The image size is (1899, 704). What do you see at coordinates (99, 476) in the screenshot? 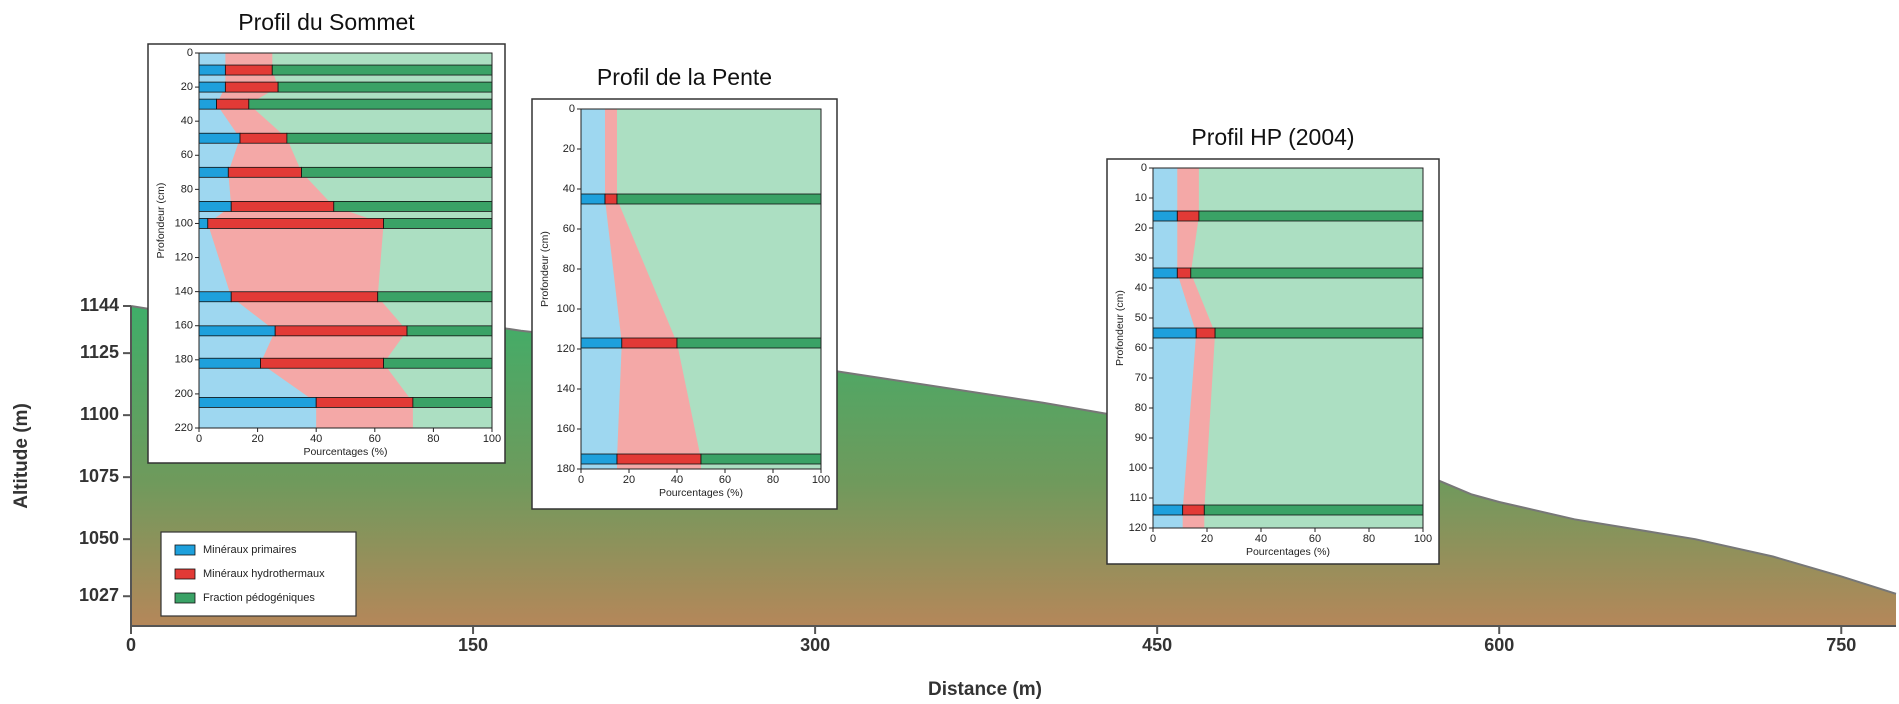
I see `y-tick-label: 1075` at bounding box center [99, 476].